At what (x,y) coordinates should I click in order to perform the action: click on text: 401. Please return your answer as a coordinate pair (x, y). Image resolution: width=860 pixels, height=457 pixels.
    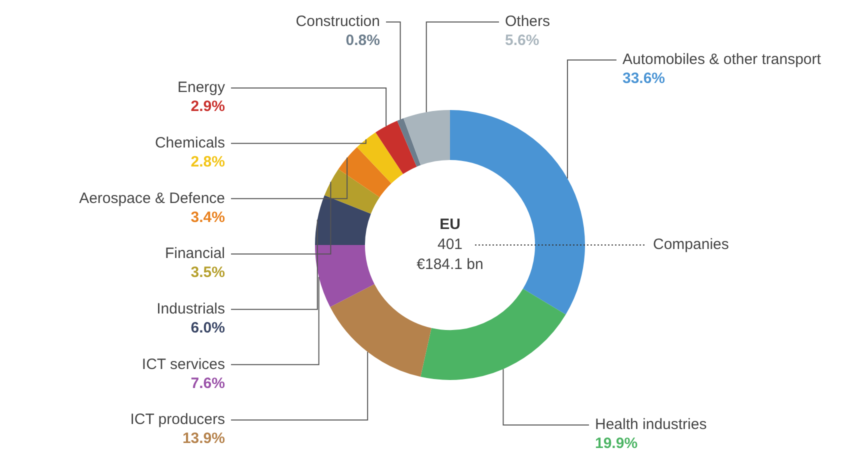
    Looking at the image, I should click on (450, 245).